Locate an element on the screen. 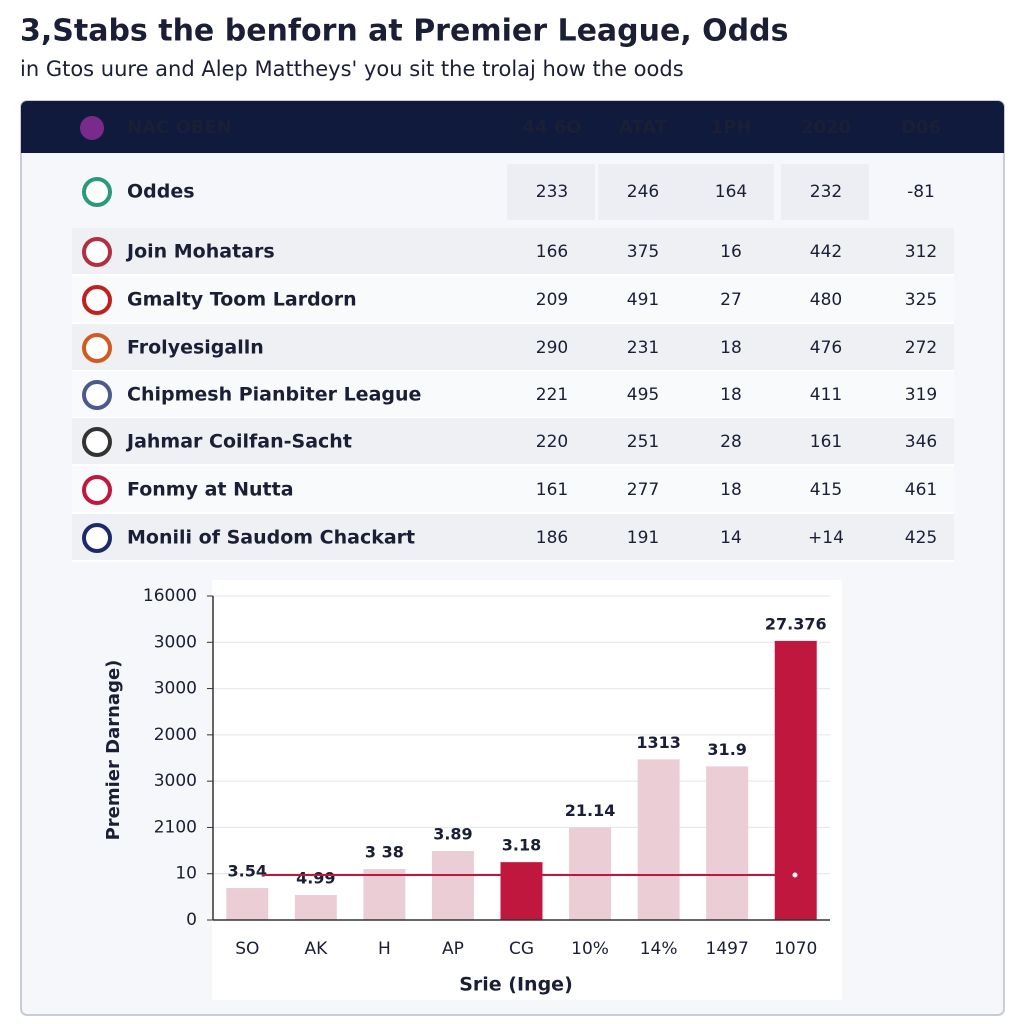 This screenshot has width=1024, height=1024. cell-value: 272 is located at coordinates (921, 348).